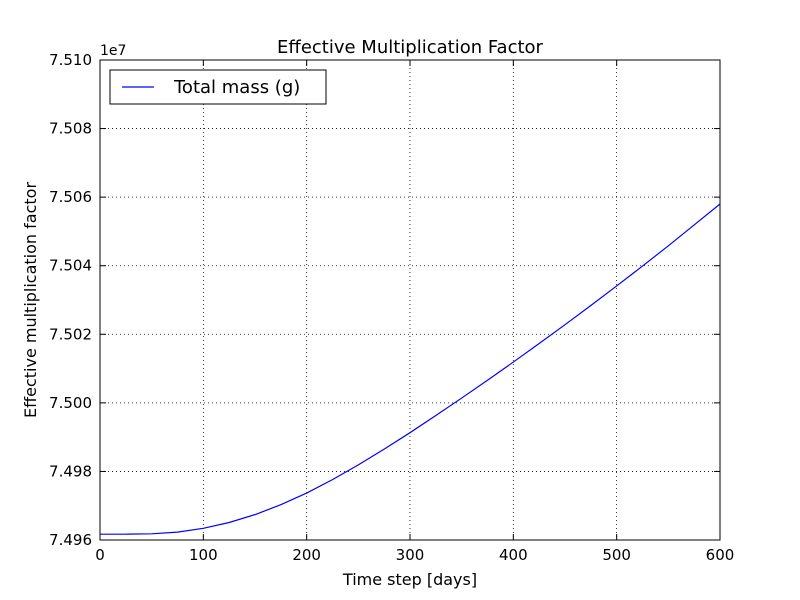 This screenshot has width=800, height=600. I want to click on y-tick-label: 7.498, so click(70, 471).